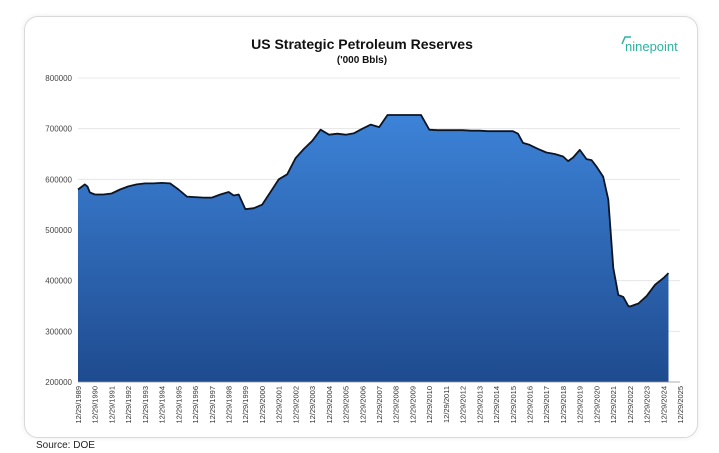 The height and width of the screenshot is (453, 719). I want to click on x-tick-label: 12/29/2025, so click(680, 405).